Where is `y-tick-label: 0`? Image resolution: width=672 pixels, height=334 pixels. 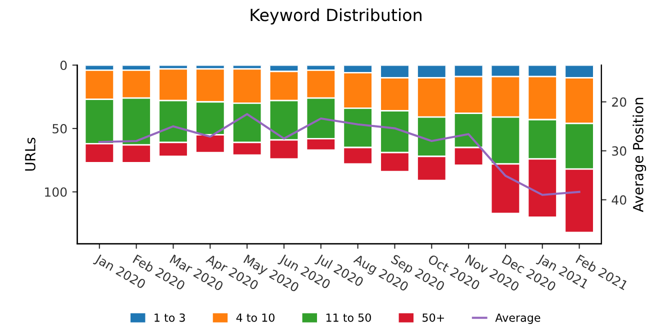
y-tick-label: 0 is located at coordinates (63, 65).